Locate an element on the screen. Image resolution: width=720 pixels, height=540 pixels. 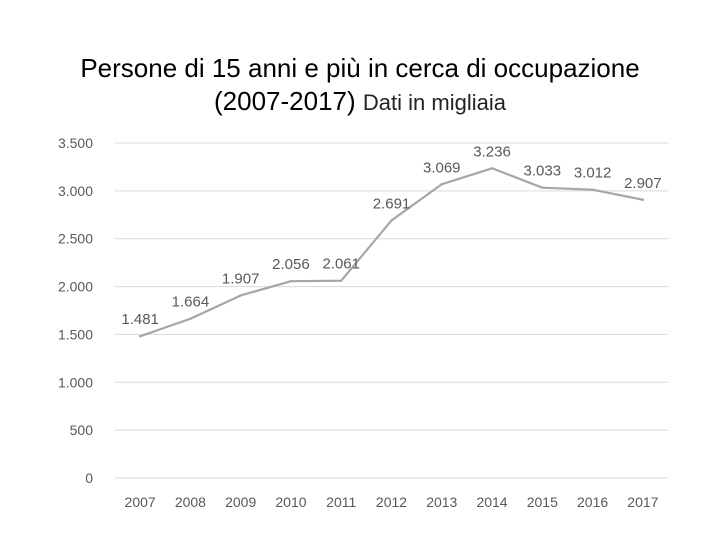
y-tick-label: 2.000 is located at coordinates (75, 287).